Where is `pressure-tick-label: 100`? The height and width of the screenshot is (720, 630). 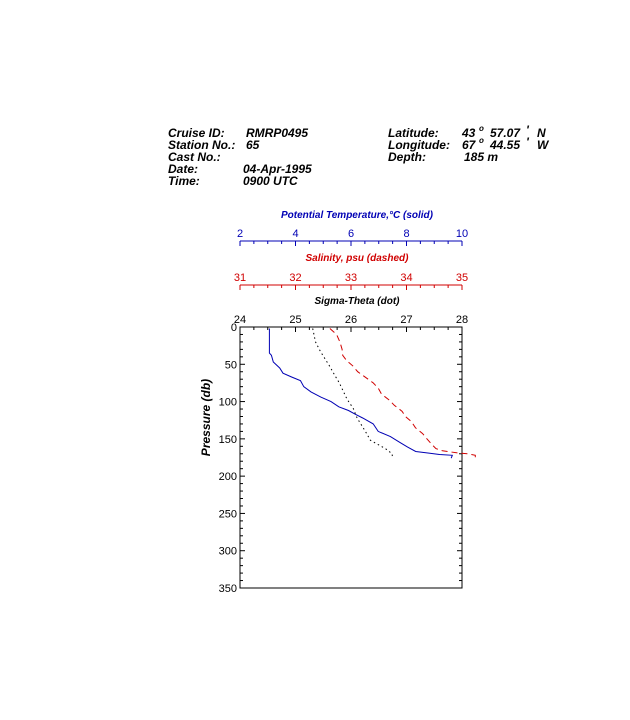
pressure-tick-label: 100 is located at coordinates (228, 403).